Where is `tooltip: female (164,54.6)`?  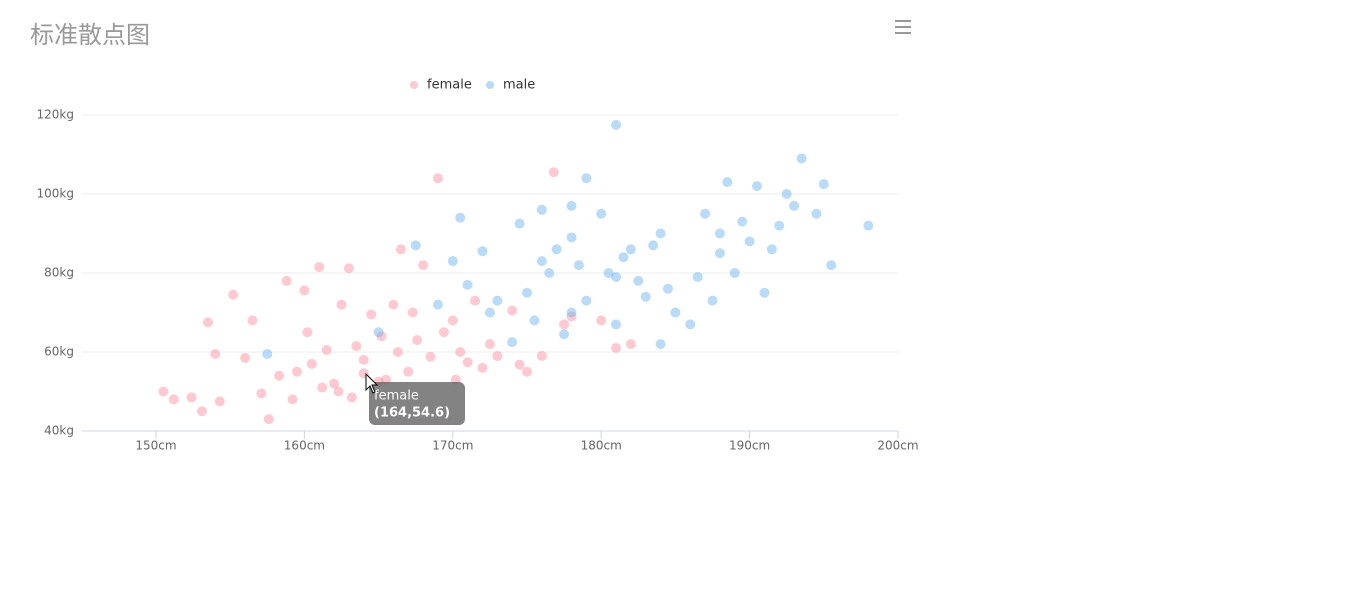 tooltip: female (164,54.6) is located at coordinates (417, 403).